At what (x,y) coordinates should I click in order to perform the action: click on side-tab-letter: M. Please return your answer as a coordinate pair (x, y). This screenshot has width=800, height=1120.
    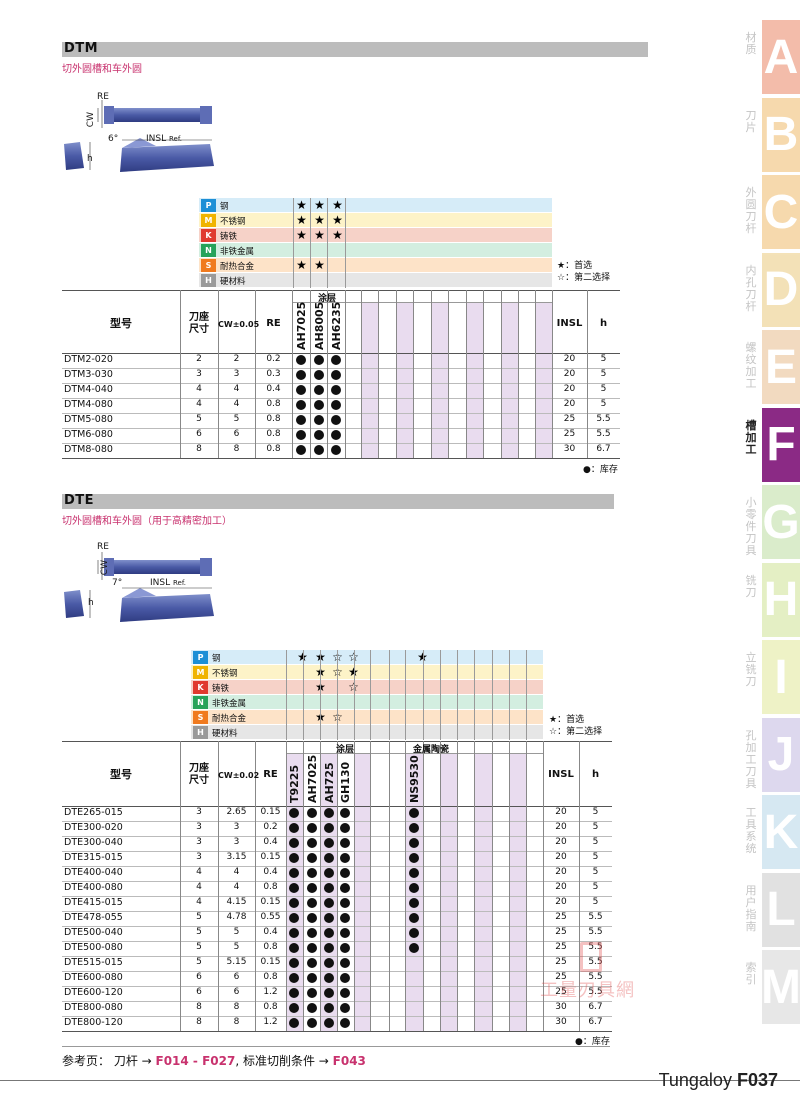
    Looking at the image, I should click on (780, 987).